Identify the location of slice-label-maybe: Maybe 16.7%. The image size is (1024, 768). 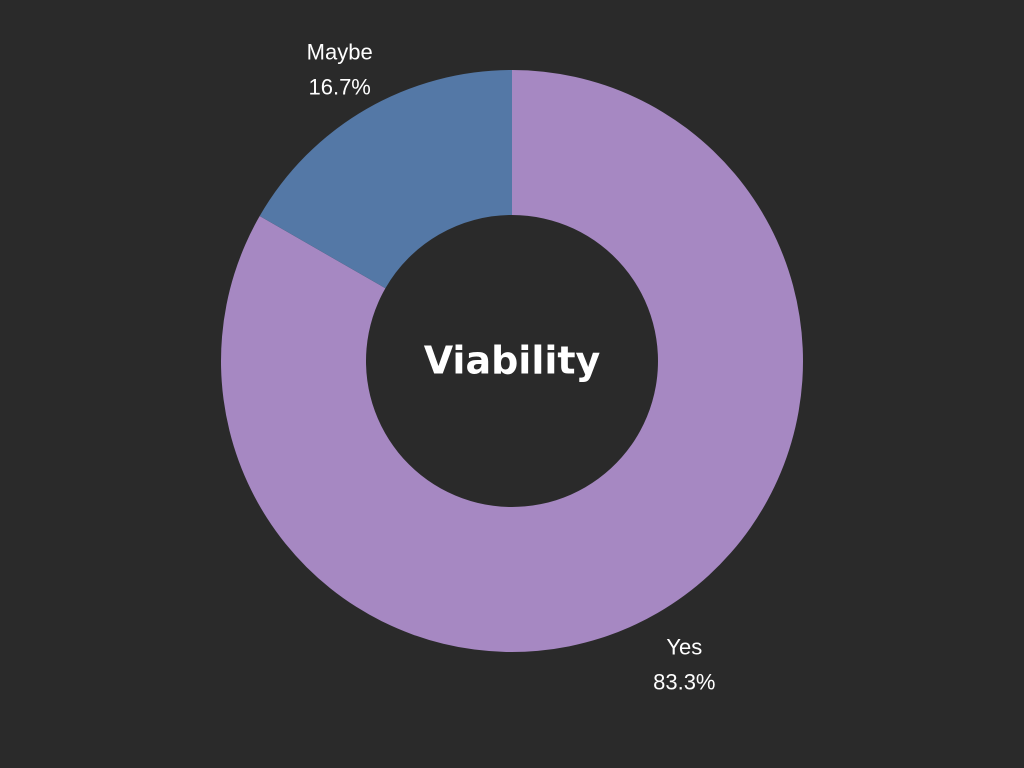
(340, 69).